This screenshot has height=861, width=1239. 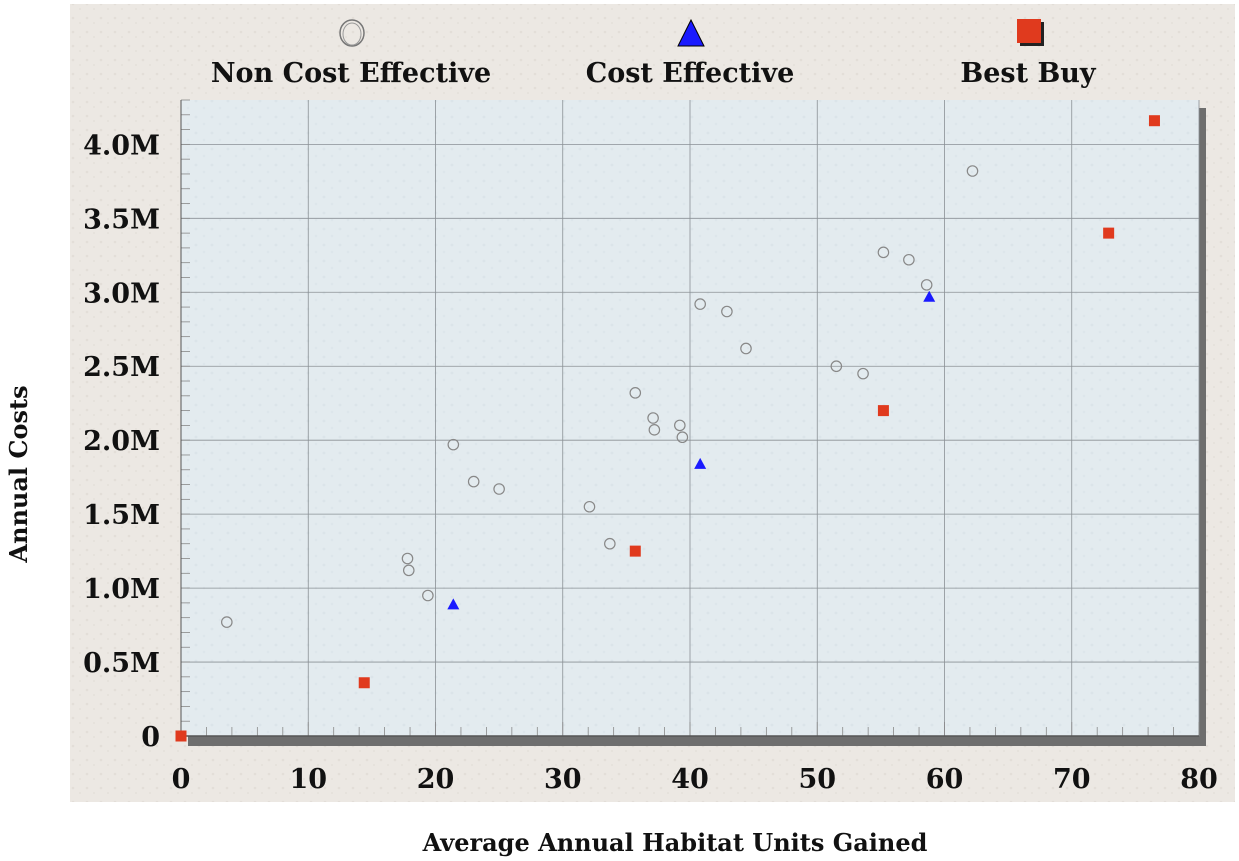 What do you see at coordinates (121, 663) in the screenshot?
I see `y-tick-label: 0.5M` at bounding box center [121, 663].